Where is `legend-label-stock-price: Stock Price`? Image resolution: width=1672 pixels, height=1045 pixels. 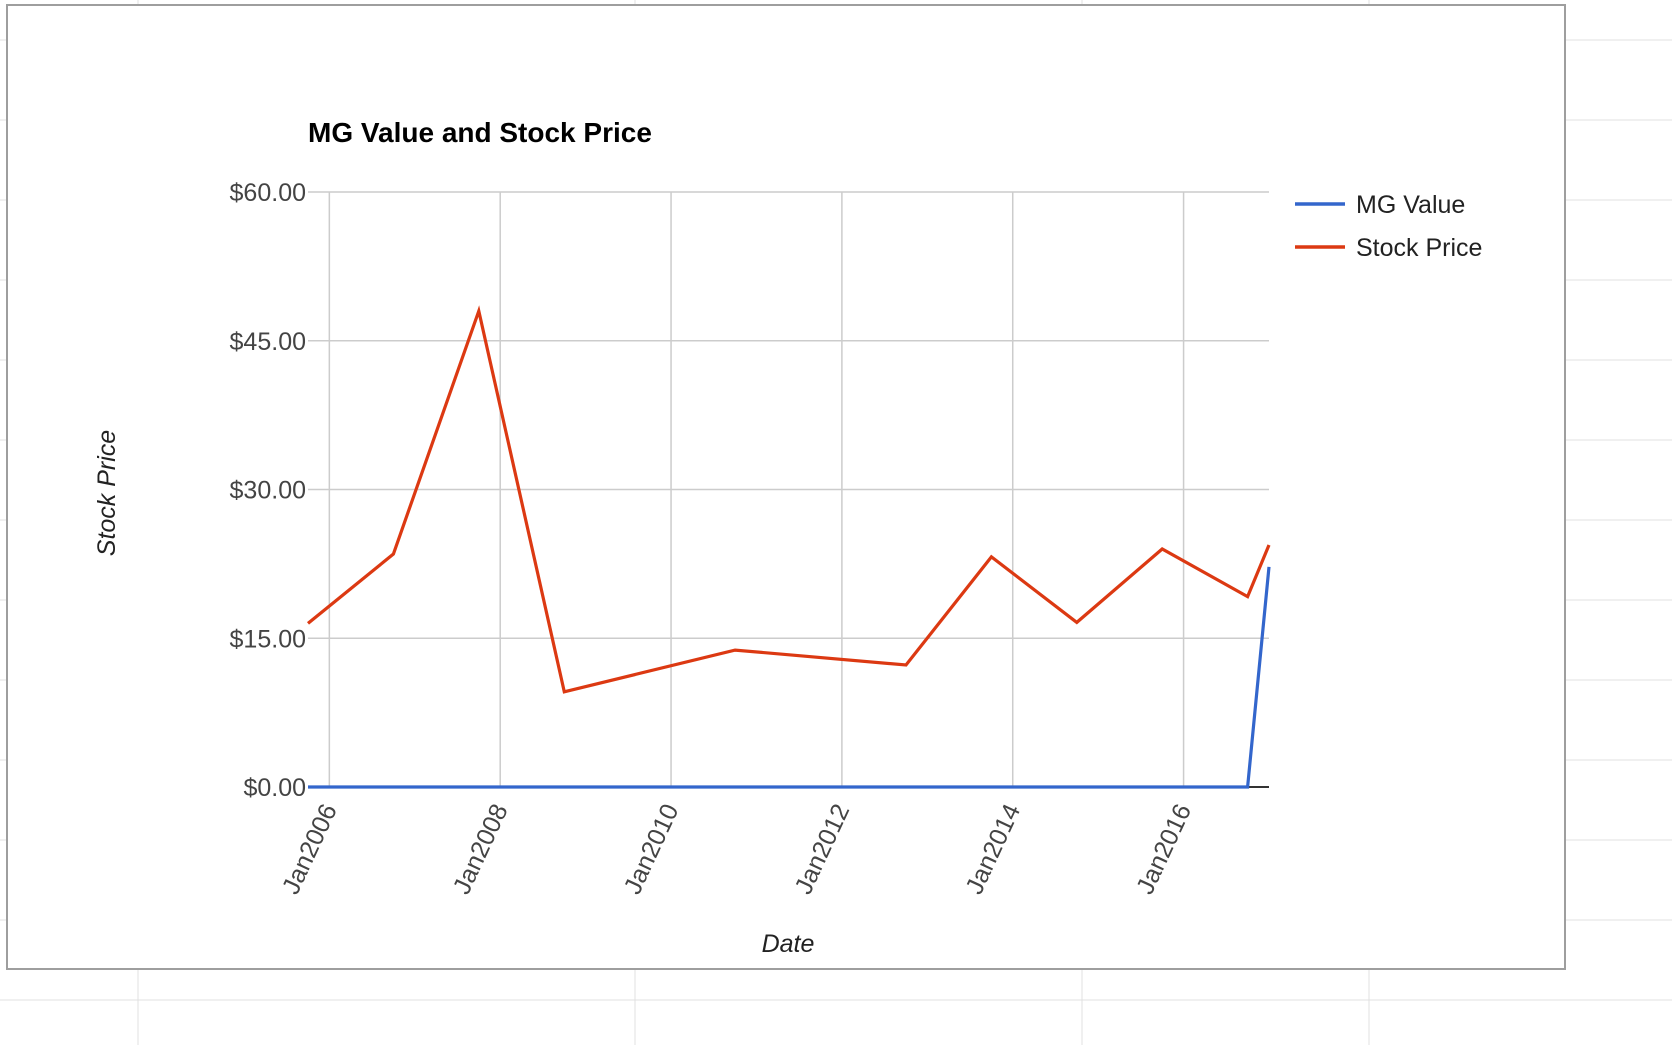
legend-label-stock-price: Stock Price is located at coordinates (1419, 248).